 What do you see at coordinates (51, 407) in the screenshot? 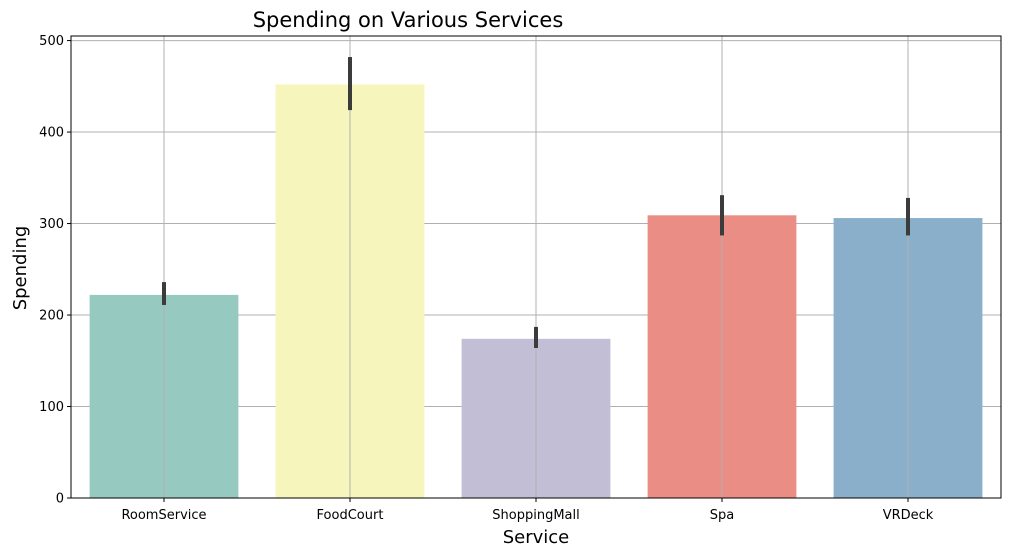
I see `y-tick-label: 100` at bounding box center [51, 407].